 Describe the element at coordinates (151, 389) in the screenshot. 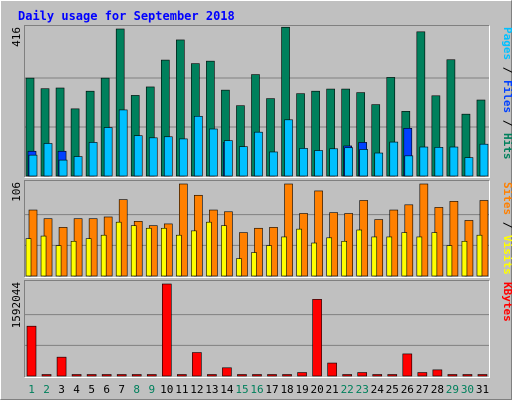

I see `x-tick-label: 9` at that location.